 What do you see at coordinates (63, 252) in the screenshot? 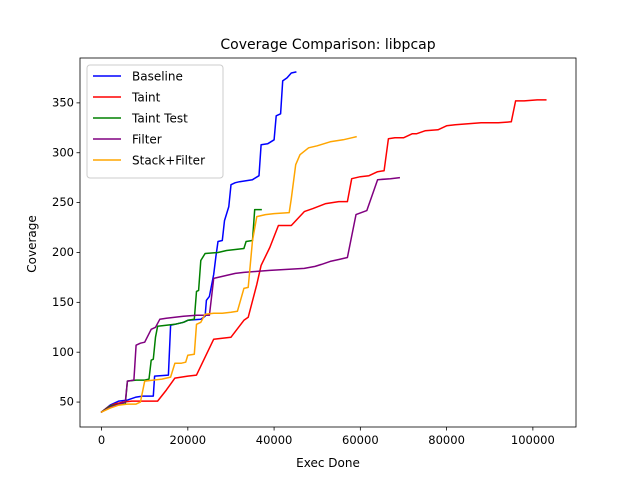
I see `y-tick-label: 200` at bounding box center [63, 252].